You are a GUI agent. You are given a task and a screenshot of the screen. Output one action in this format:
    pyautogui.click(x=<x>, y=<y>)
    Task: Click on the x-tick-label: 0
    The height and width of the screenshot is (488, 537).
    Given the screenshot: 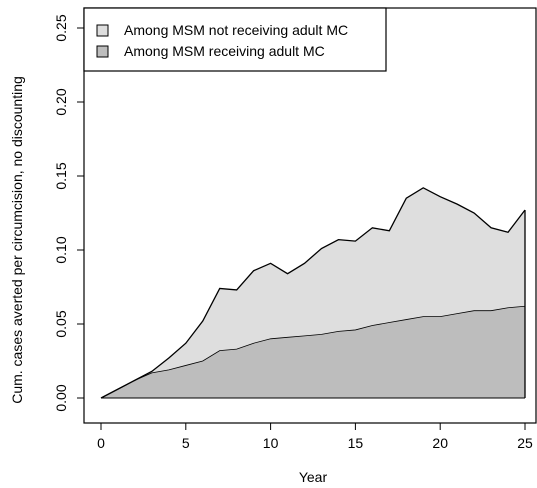 What is the action you would take?
    pyautogui.click(x=101, y=443)
    